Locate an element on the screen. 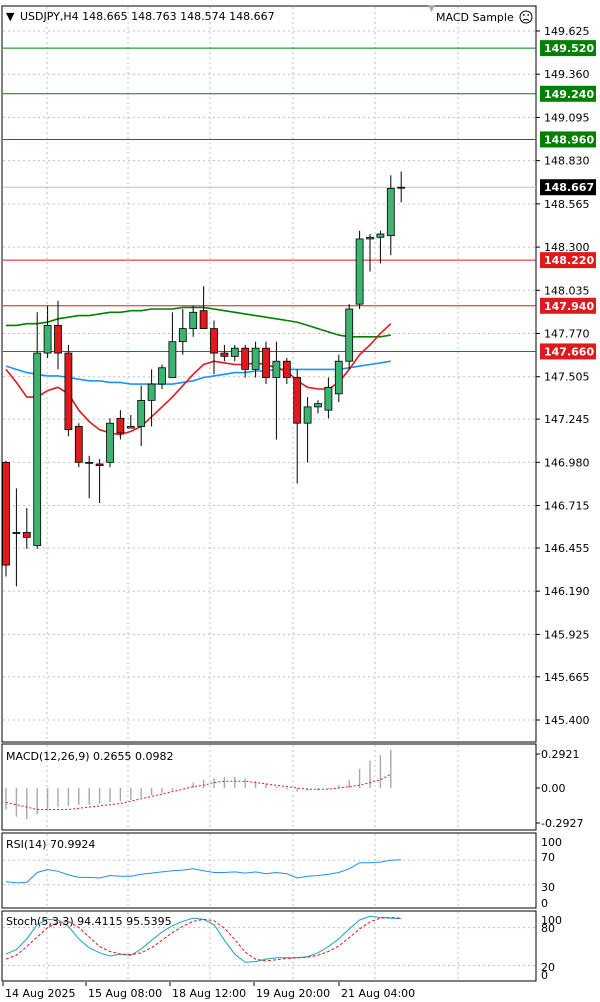  rsi-title: RSI(14) 70.9924 is located at coordinates (50, 844).